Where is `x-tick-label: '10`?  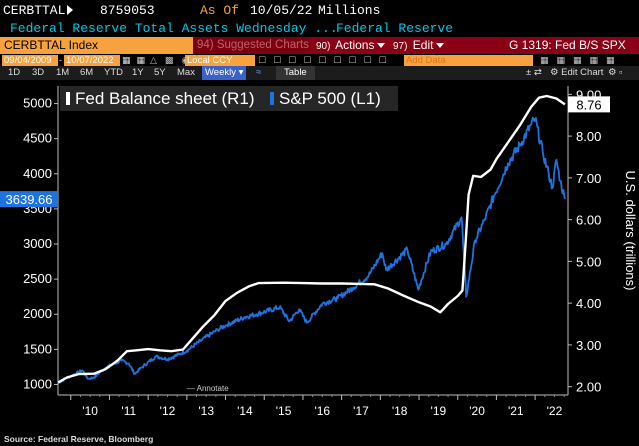
x-tick-label: '10 is located at coordinates (90, 411).